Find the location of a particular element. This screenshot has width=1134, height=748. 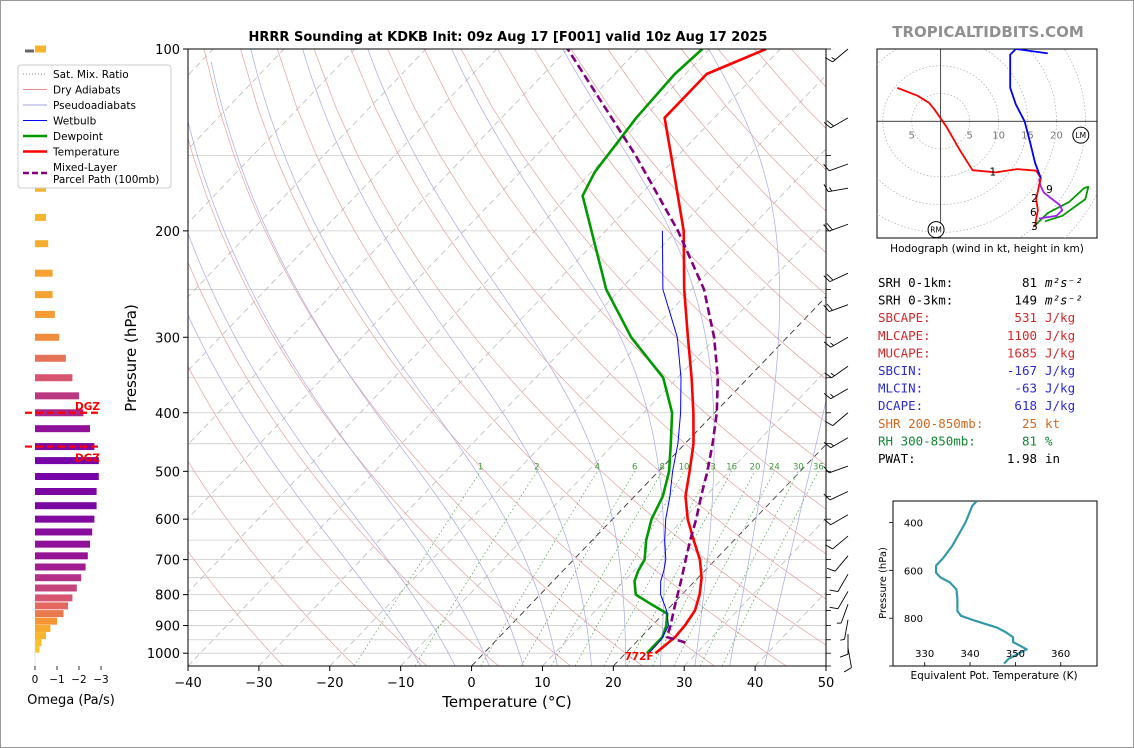

theta-e-plot is located at coordinates (981, 583).